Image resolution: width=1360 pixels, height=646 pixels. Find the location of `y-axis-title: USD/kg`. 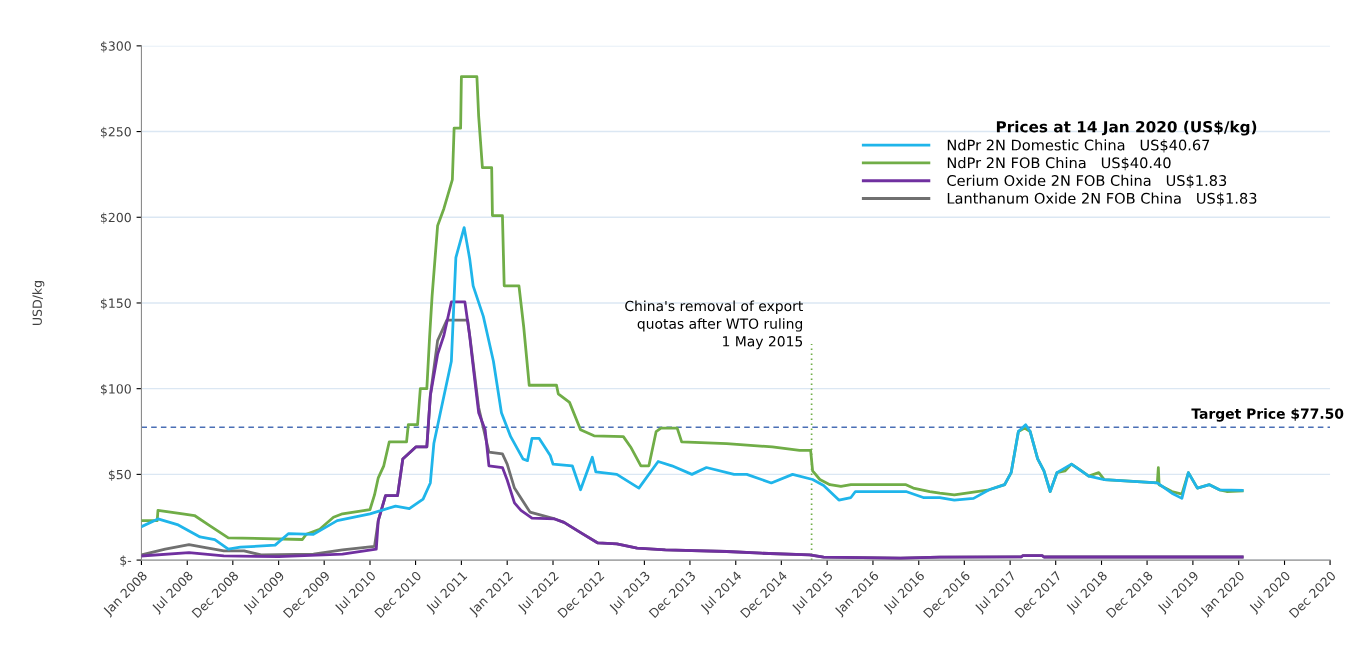

y-axis-title: USD/kg is located at coordinates (38, 303).